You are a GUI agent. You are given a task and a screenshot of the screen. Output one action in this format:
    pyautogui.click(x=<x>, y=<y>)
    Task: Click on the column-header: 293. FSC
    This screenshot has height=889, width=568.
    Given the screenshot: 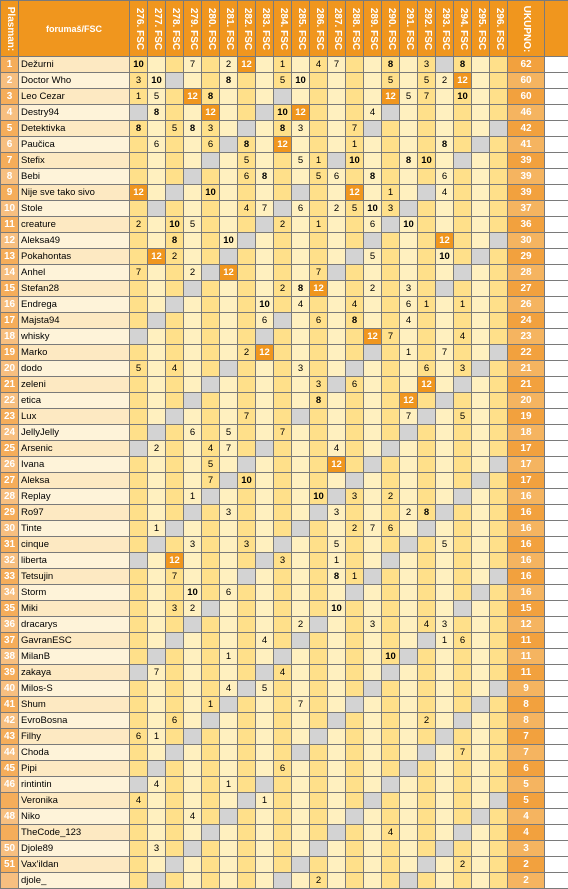 What is the action you would take?
    pyautogui.click(x=445, y=29)
    